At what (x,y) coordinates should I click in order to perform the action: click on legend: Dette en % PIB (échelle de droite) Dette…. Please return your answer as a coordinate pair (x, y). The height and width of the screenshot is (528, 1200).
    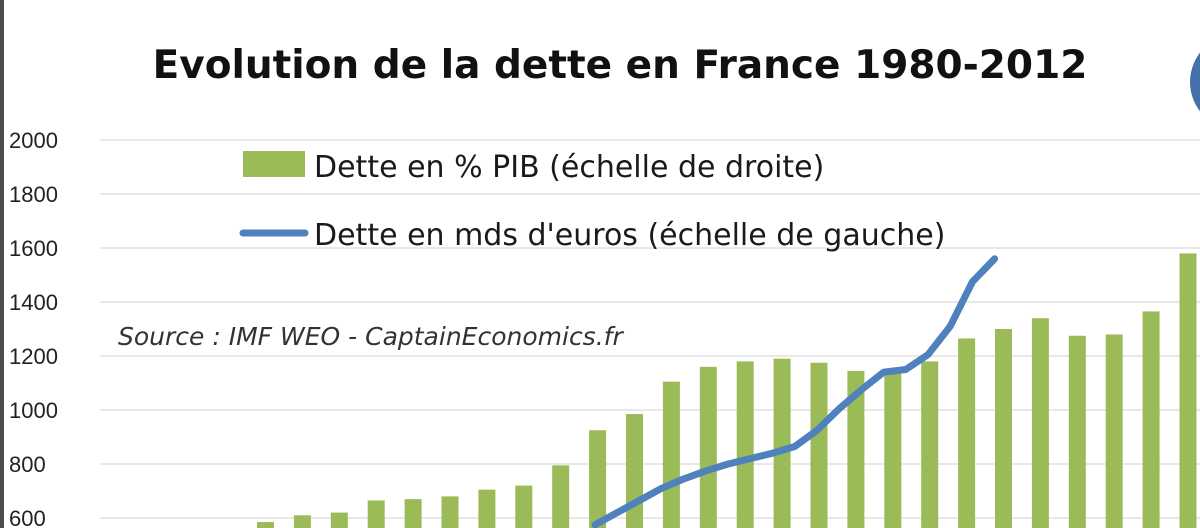
    Looking at the image, I should click on (592, 201).